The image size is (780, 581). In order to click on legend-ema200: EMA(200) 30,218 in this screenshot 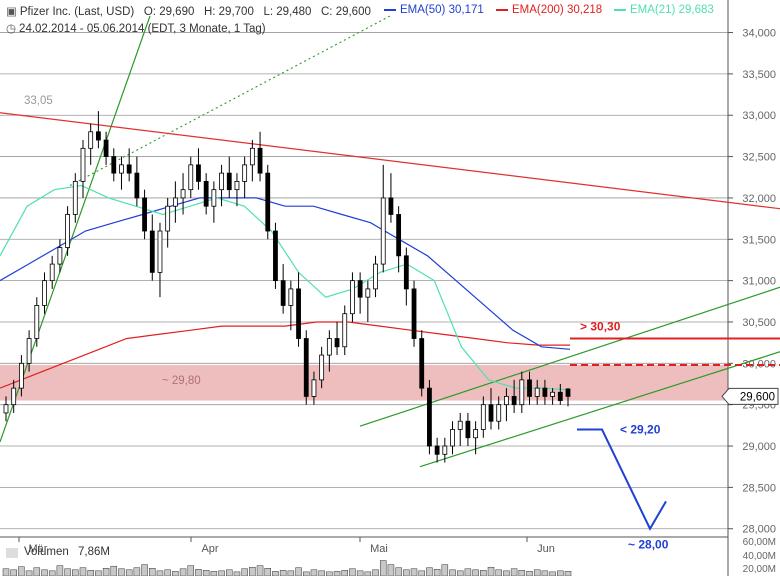, I will do `click(549, 10)`.